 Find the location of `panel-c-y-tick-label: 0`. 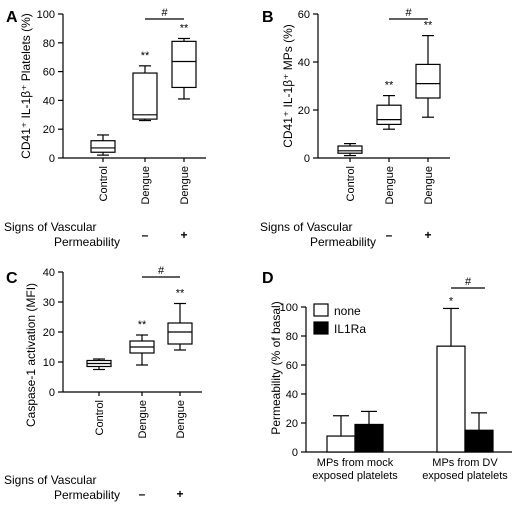

panel-c-y-tick-label: 0 is located at coordinates (52, 393).